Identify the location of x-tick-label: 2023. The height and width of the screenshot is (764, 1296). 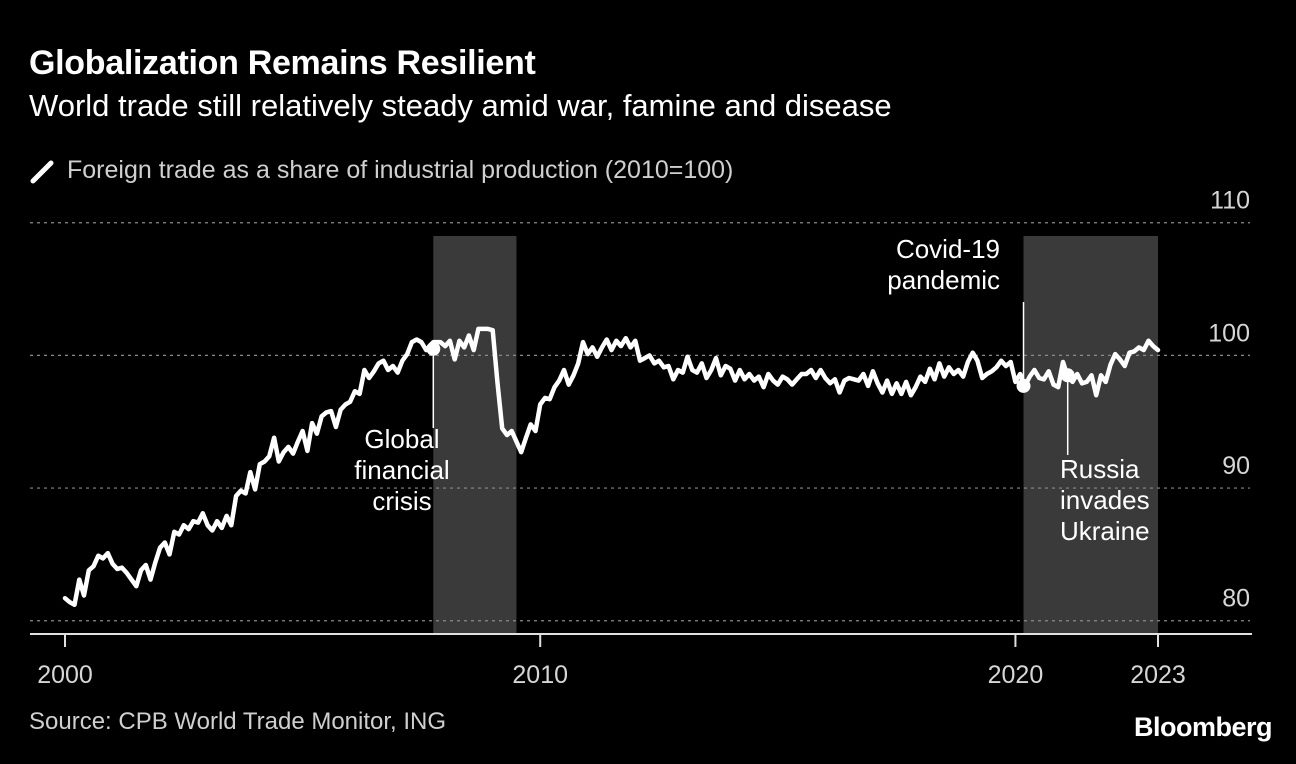
(1158, 675).